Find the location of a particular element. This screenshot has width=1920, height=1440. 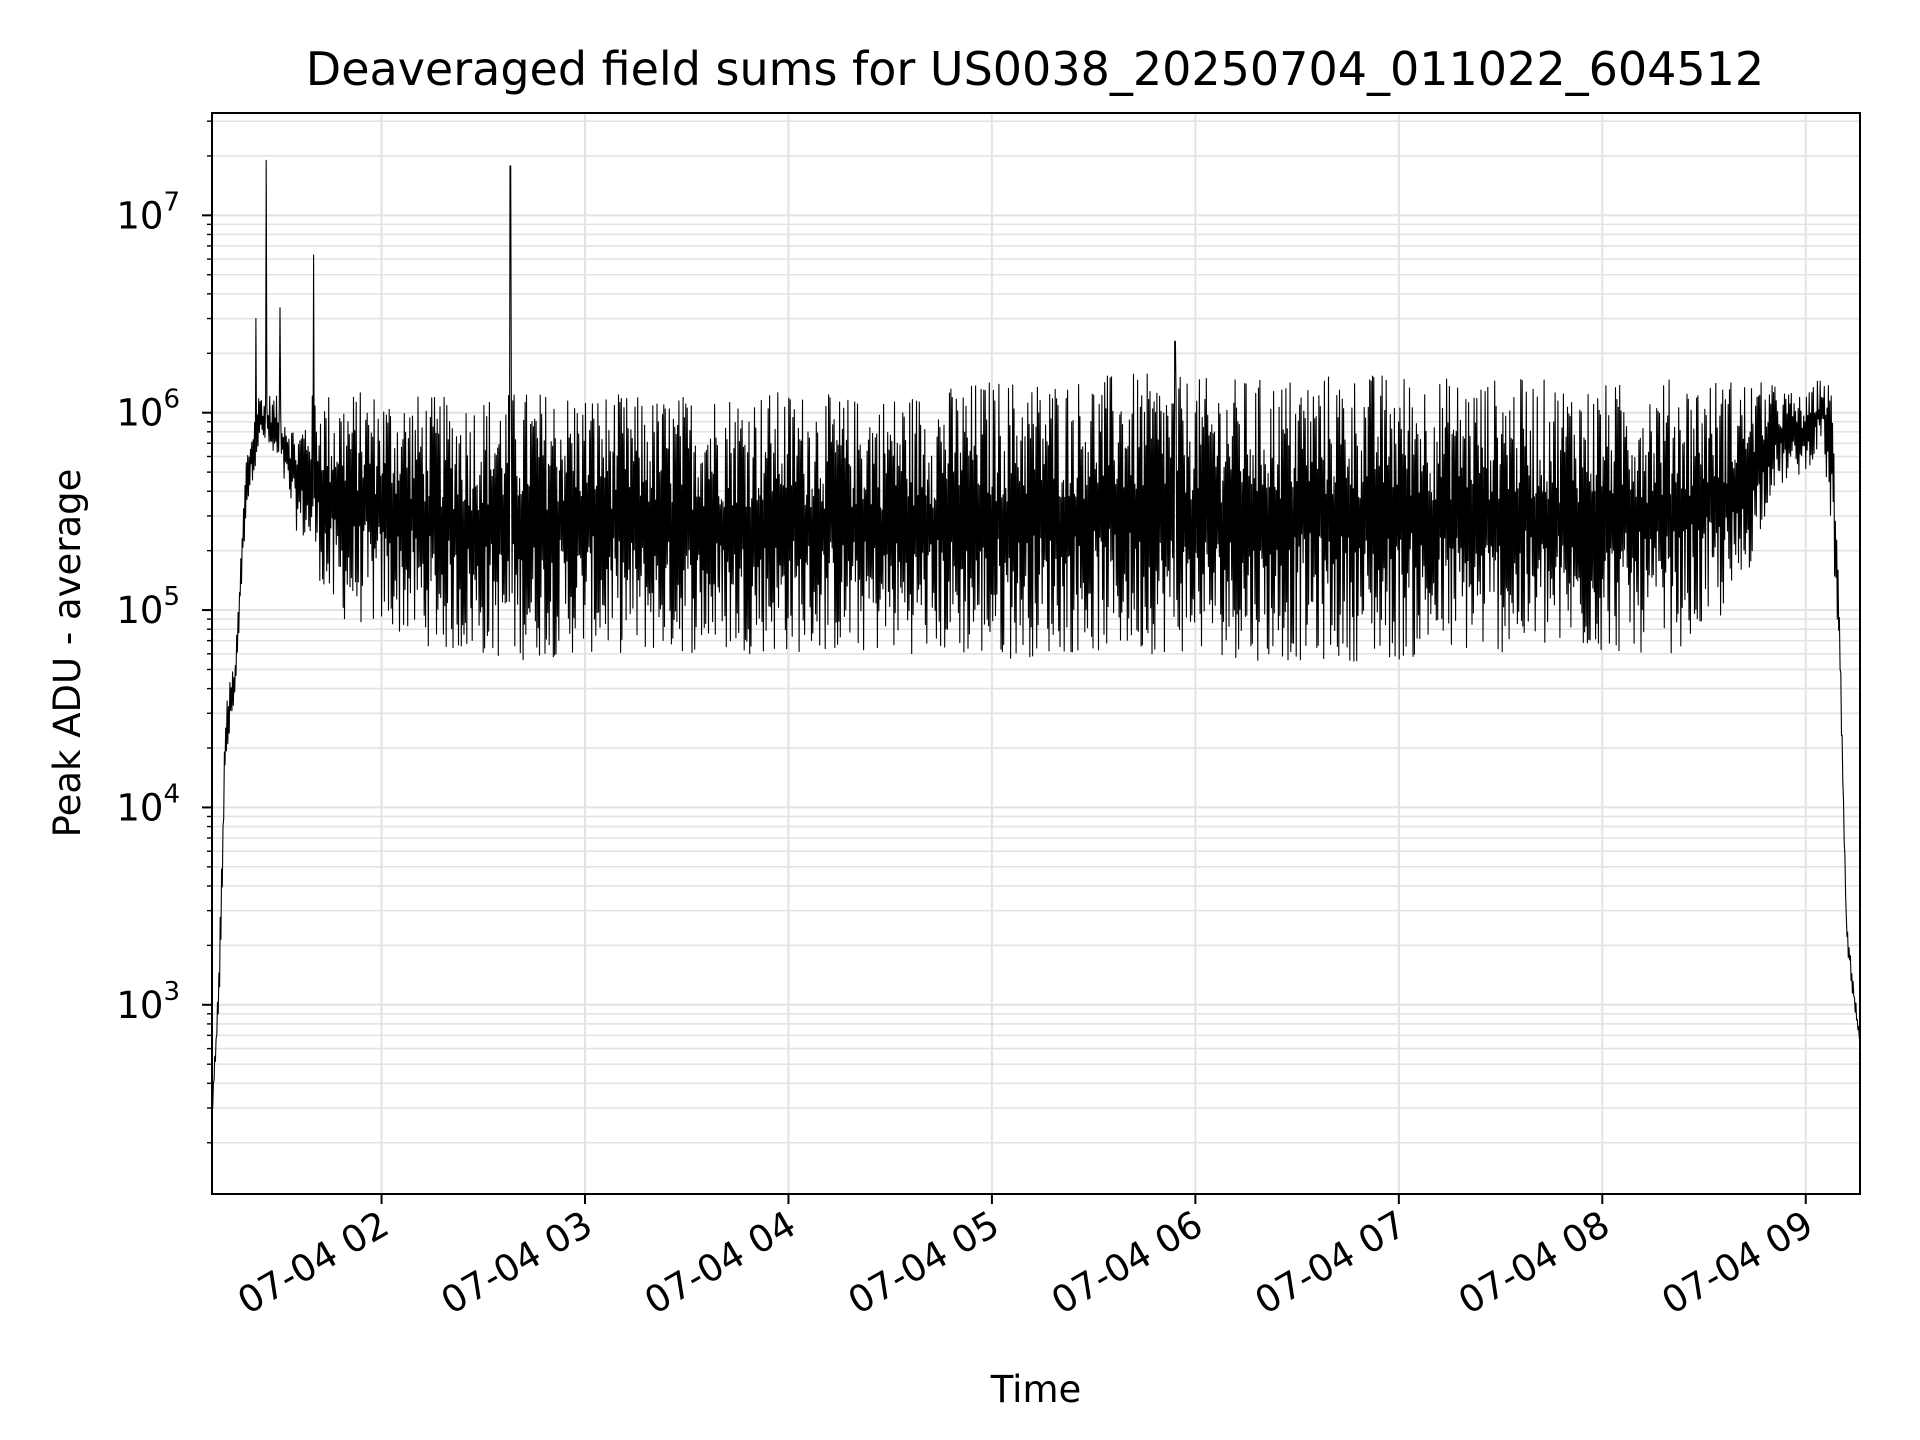

y-tick-exponent: 6 is located at coordinates (171, 400).